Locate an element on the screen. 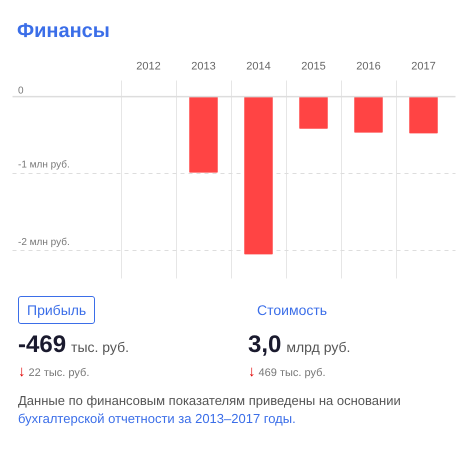  x-tick-label: 2013 is located at coordinates (203, 66).